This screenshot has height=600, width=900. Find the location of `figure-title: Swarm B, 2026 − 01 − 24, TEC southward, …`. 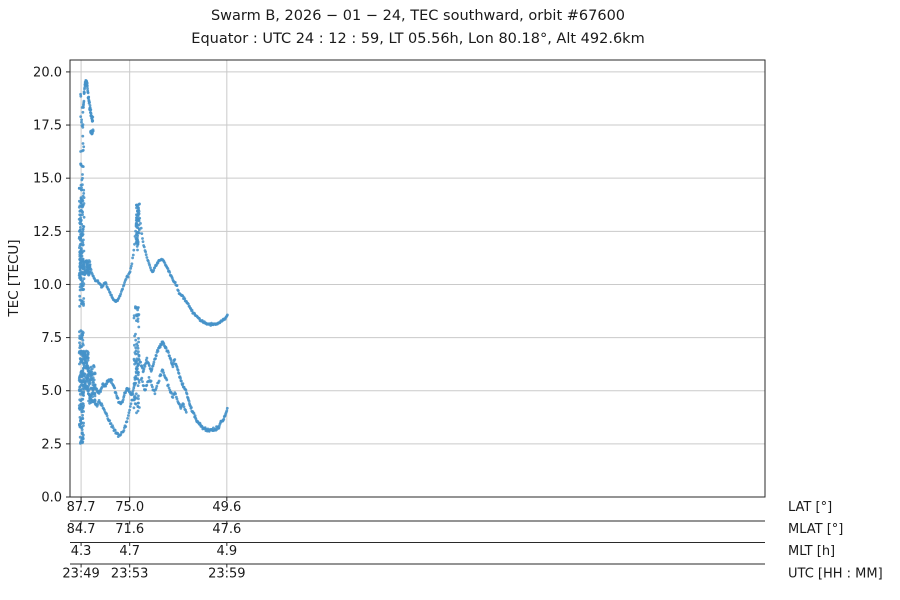

figure-title: Swarm B, 2026 − 01 − 24, TEC southward, … is located at coordinates (418, 16).